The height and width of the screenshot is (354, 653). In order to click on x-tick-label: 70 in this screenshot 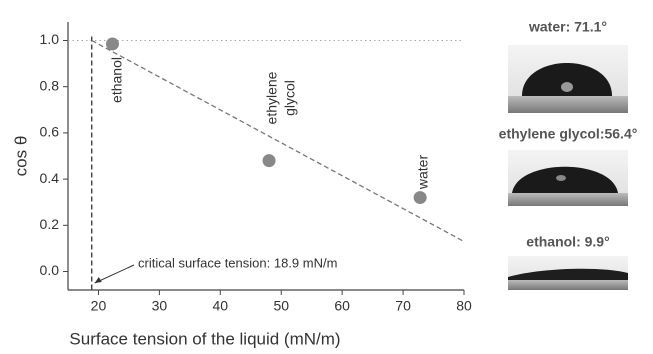, I will do `click(403, 306)`.